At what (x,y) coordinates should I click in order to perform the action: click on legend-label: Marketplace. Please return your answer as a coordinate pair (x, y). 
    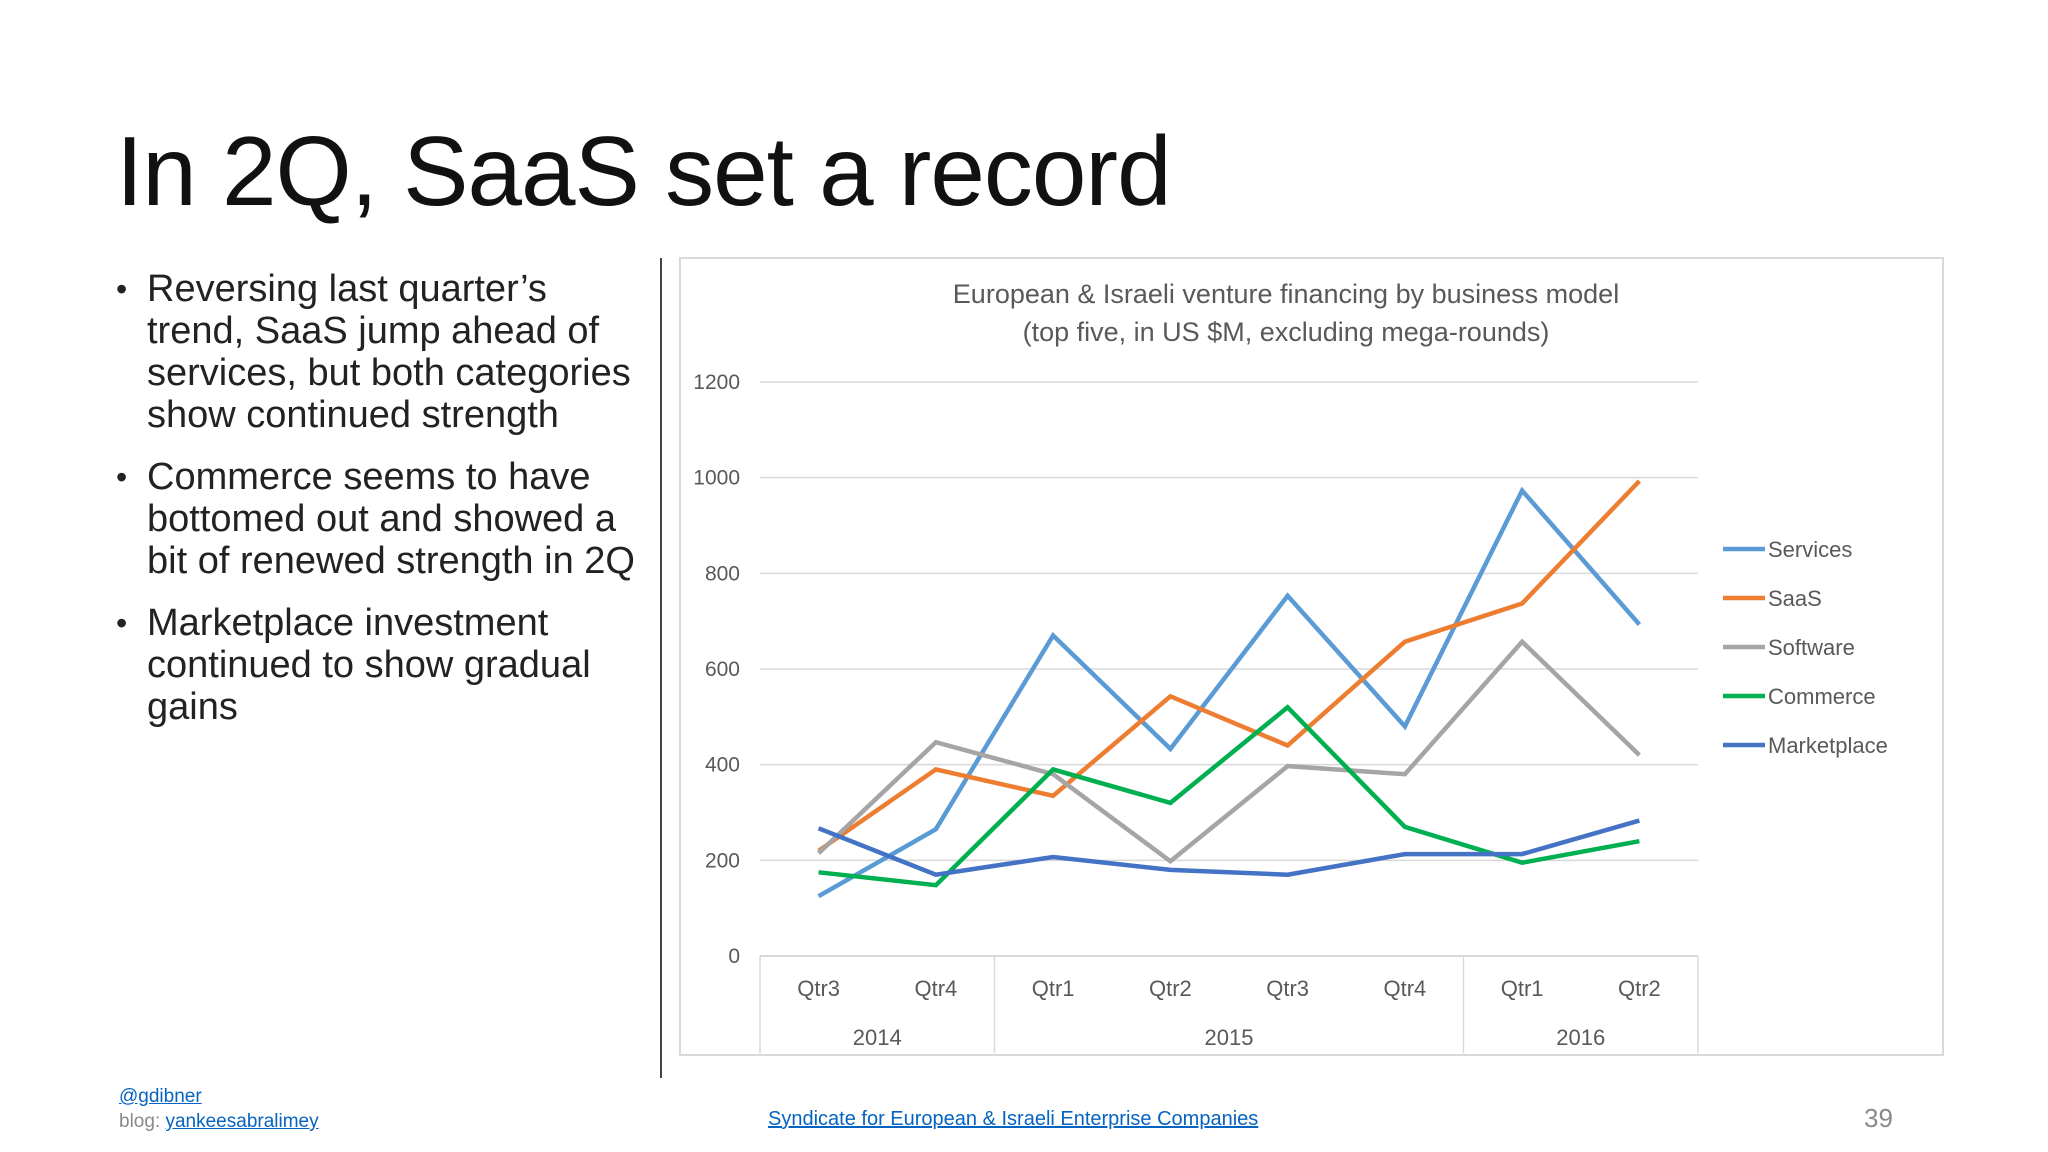
    Looking at the image, I should click on (1828, 745).